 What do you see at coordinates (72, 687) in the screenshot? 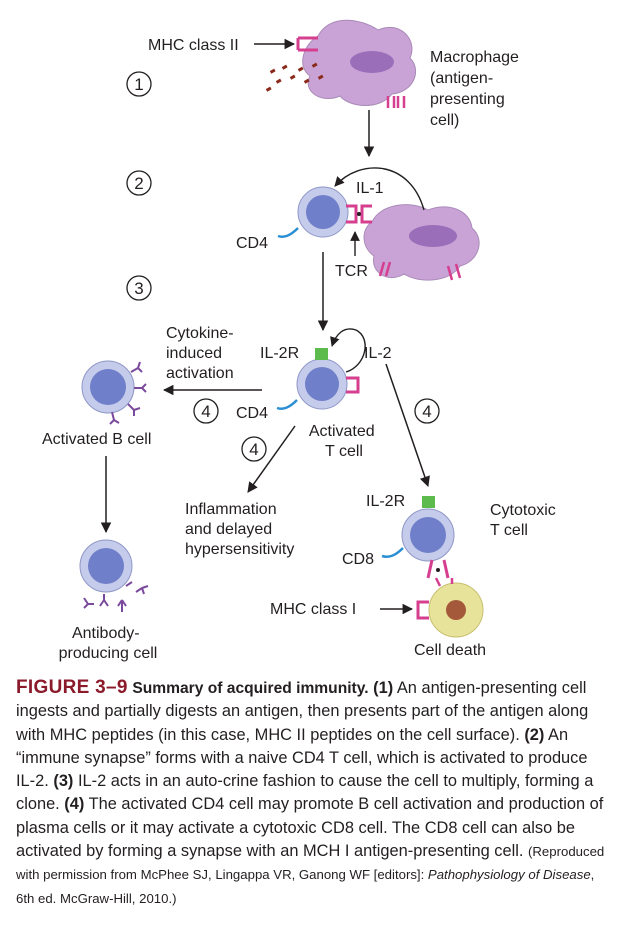
I see `figure-label: FIGURE 3–9` at bounding box center [72, 687].